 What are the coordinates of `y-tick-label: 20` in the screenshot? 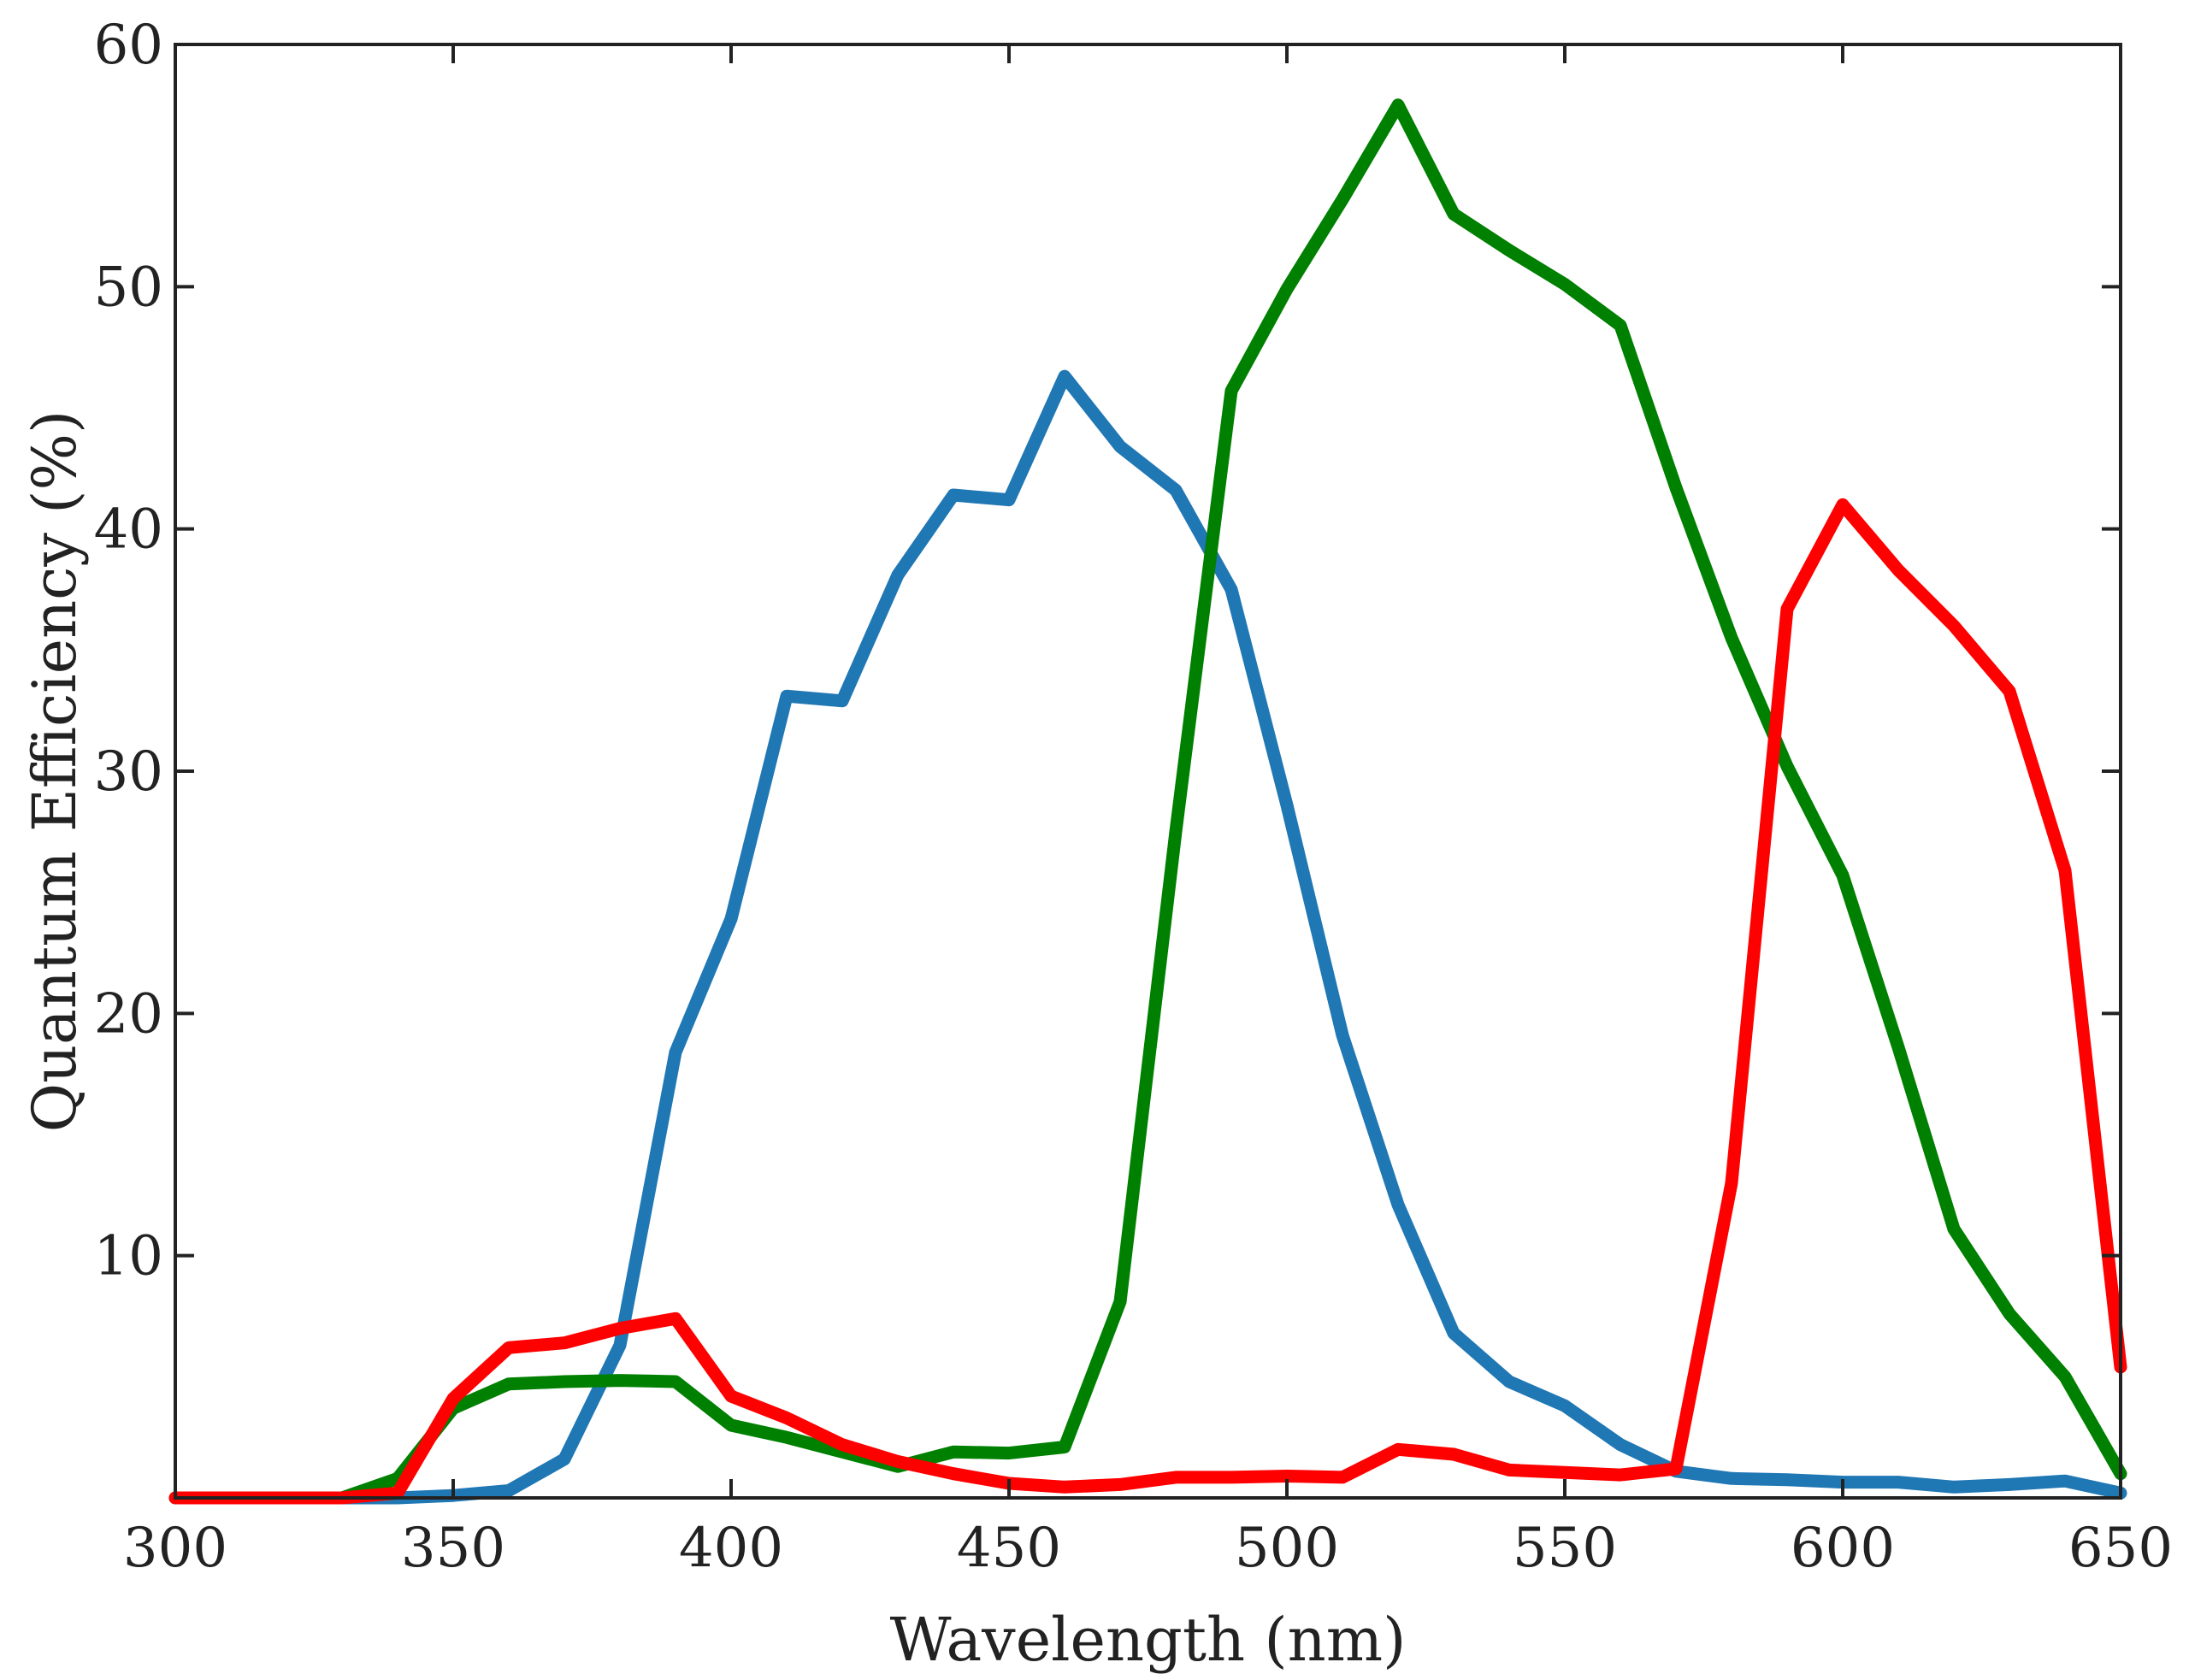 It's located at (128, 1014).